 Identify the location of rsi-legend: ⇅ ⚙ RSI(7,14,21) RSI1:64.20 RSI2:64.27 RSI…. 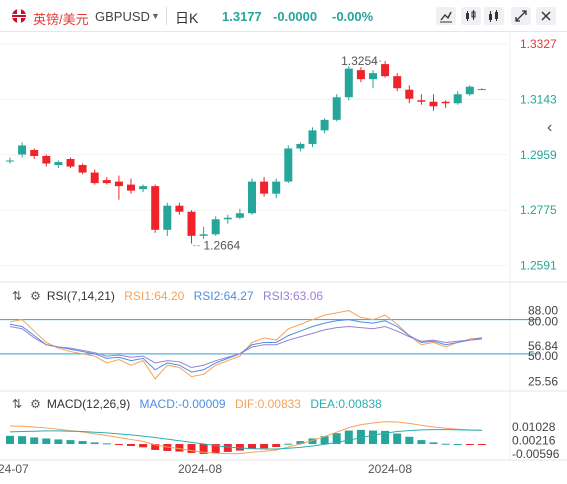
(167, 296).